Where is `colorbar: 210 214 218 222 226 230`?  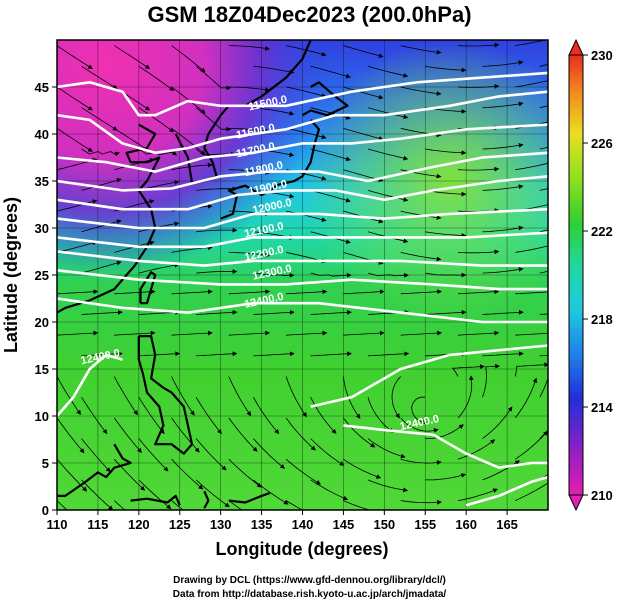
colorbar: 210 214 218 222 226 230 is located at coordinates (590, 275).